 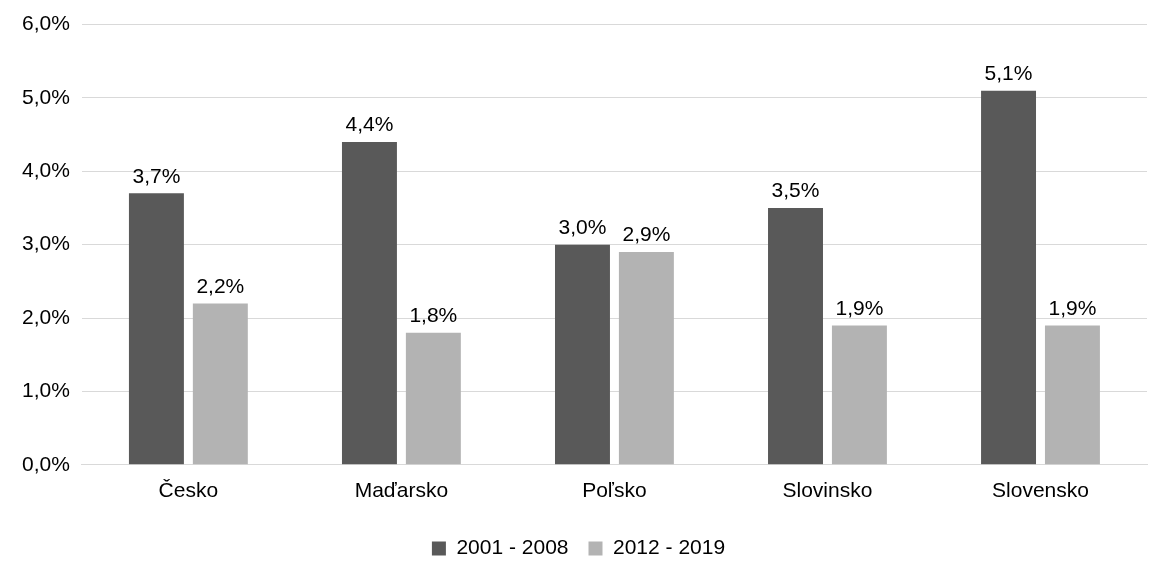 I want to click on y-tick-label: 0,0%, so click(x=45, y=463).